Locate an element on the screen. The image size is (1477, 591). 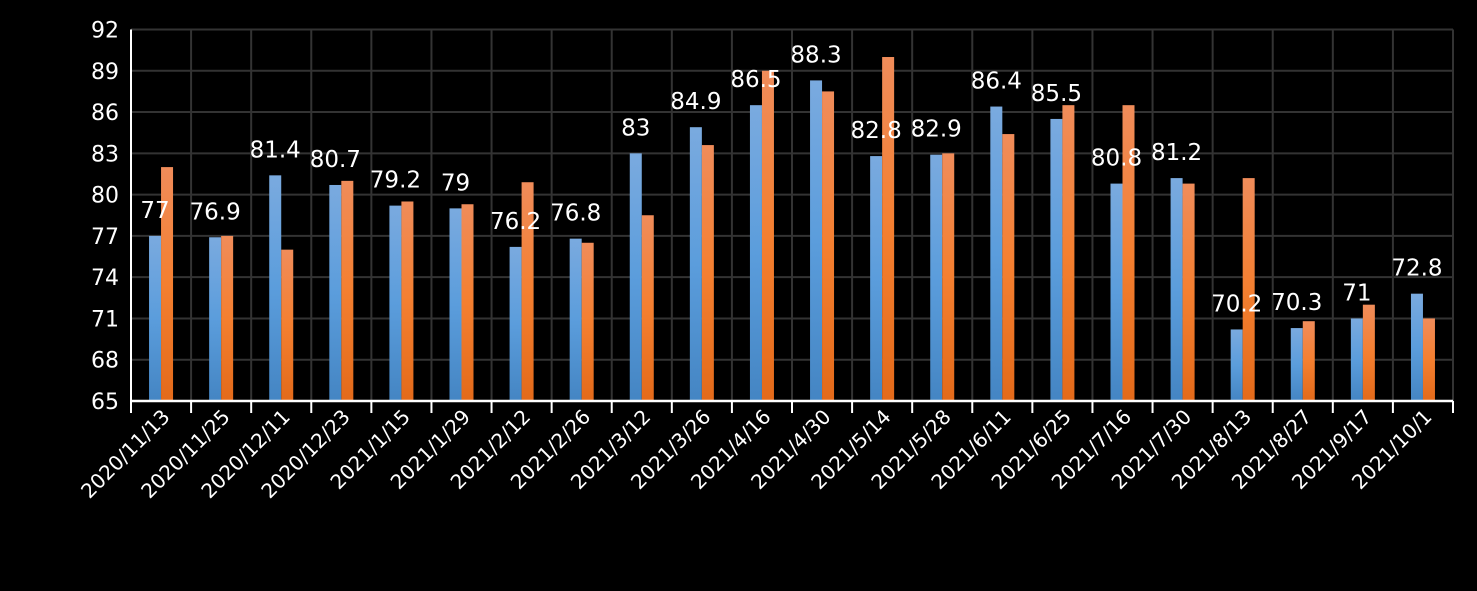
data-label: 86.5 is located at coordinates (755, 80).